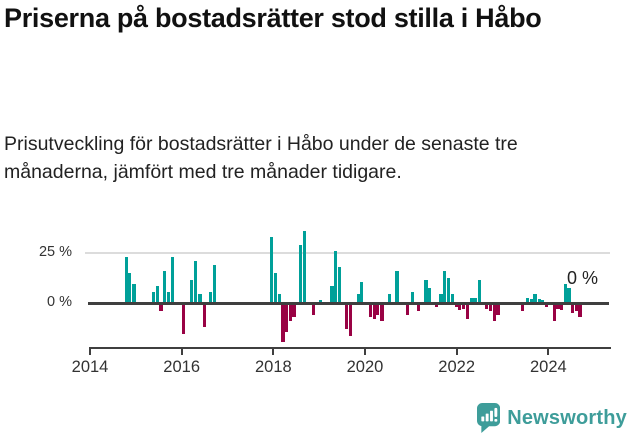 The height and width of the screenshot is (439, 631). What do you see at coordinates (347, 253) in the screenshot?
I see `gridline-25-percent` at bounding box center [347, 253].